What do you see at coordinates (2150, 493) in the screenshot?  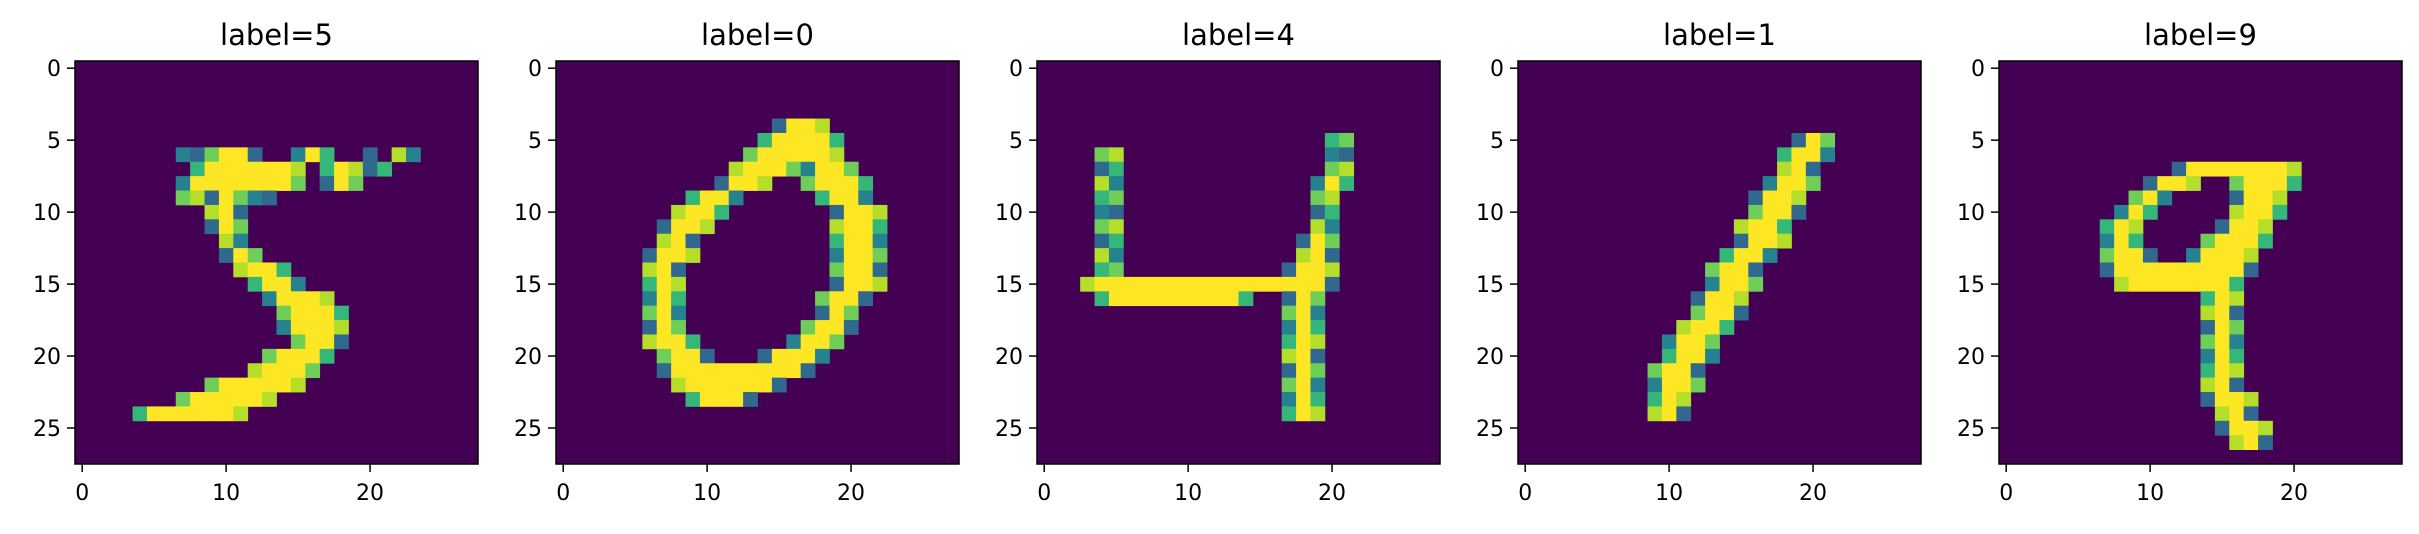 I see `x-tick-label: 10` at bounding box center [2150, 493].